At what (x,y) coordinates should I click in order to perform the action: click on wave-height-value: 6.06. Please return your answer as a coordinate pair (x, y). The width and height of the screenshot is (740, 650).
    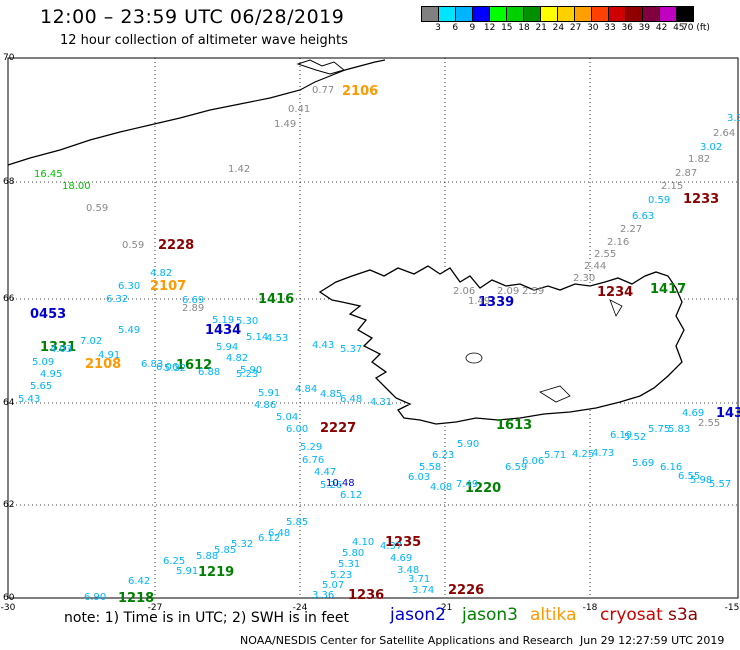
    Looking at the image, I should click on (533, 461).